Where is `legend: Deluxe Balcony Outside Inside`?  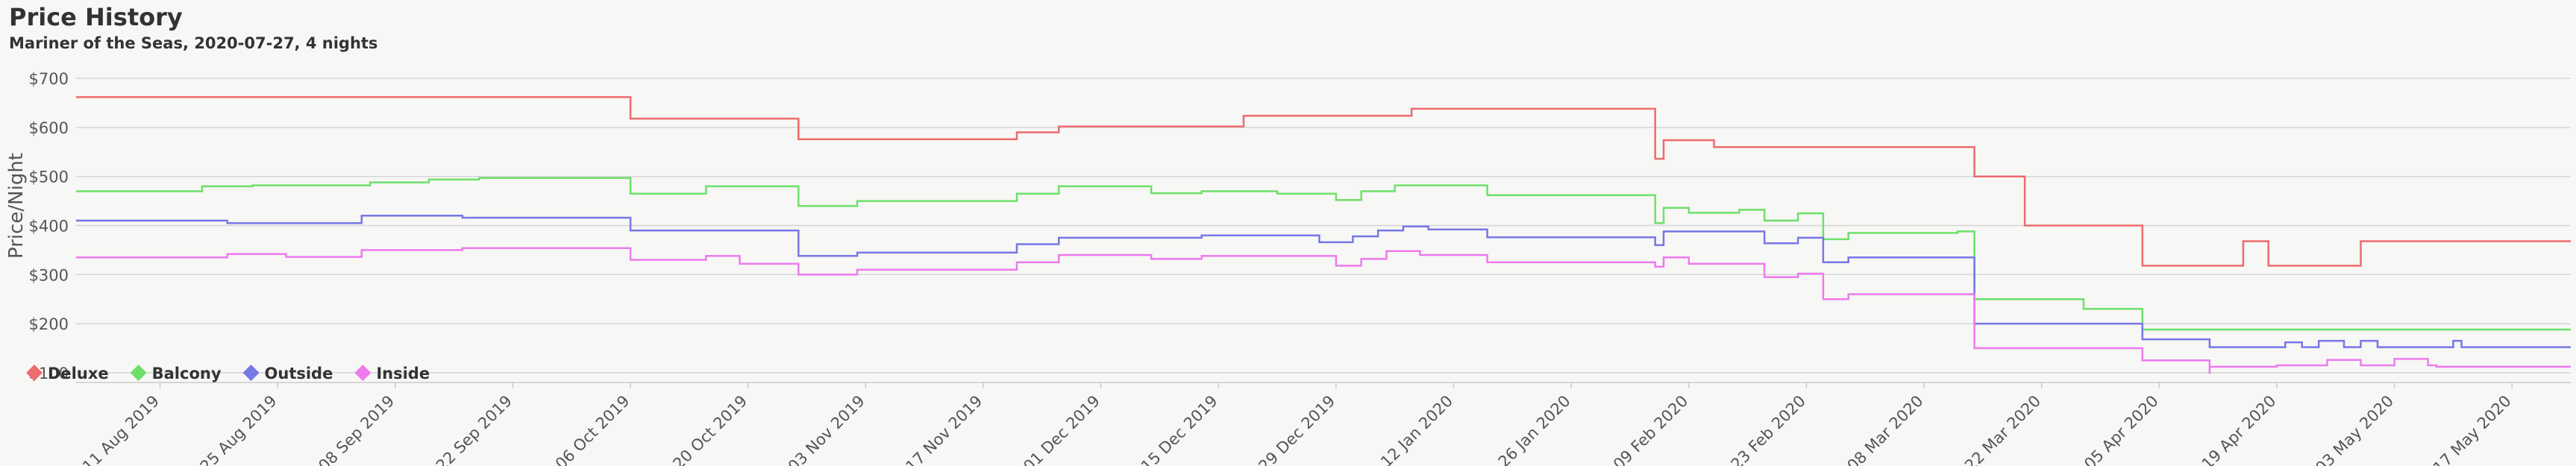
legend: Deluxe Balcony Outside Inside is located at coordinates (228, 373).